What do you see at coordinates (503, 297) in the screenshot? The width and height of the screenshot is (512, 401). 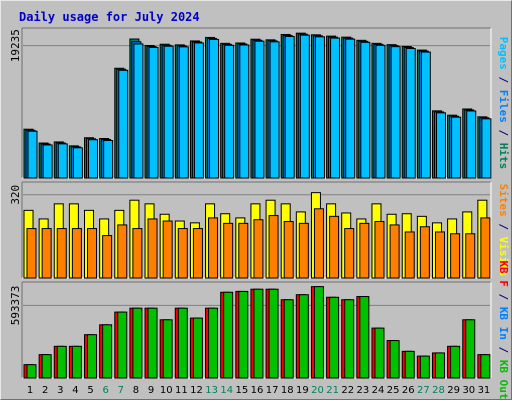 I see `bytes-panel-axis-label-part-1: /` at bounding box center [503, 297].